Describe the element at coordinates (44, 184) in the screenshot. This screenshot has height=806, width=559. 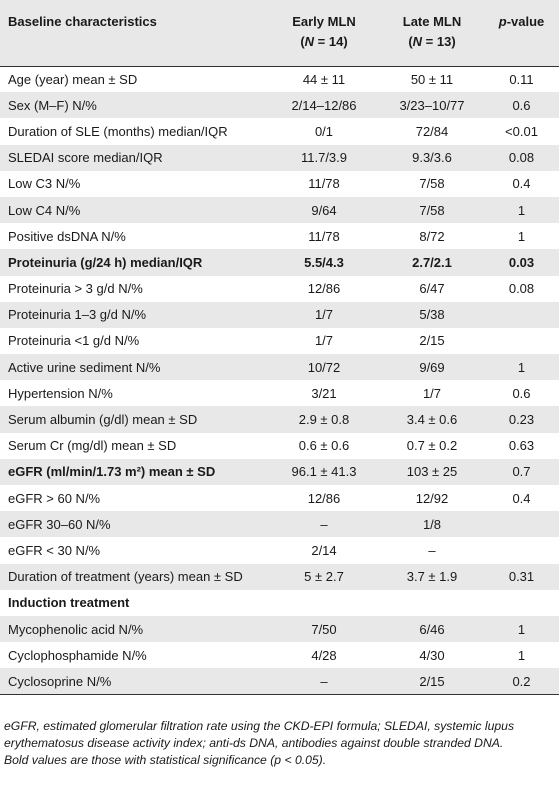
I see `row-label: Low C3 N/%` at that location.